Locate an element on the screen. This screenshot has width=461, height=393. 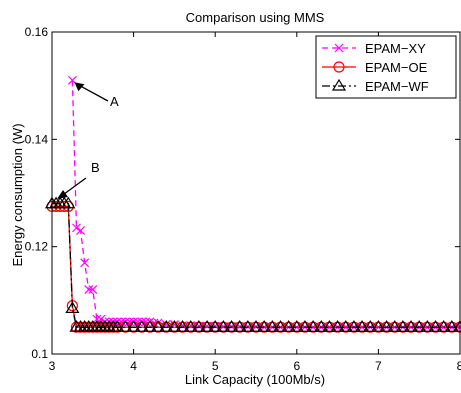
x-tick-label: 6 is located at coordinates (296, 366).